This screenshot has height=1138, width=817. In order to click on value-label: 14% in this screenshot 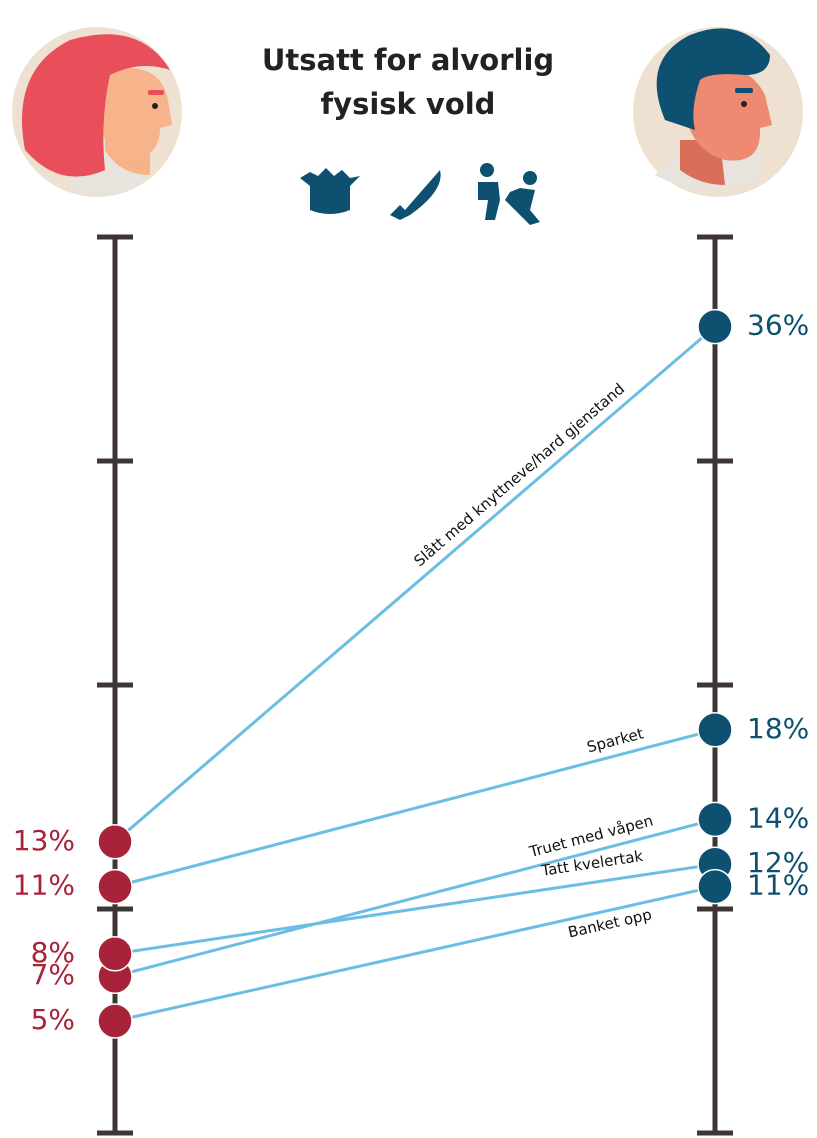, I will do `click(778, 817)`.